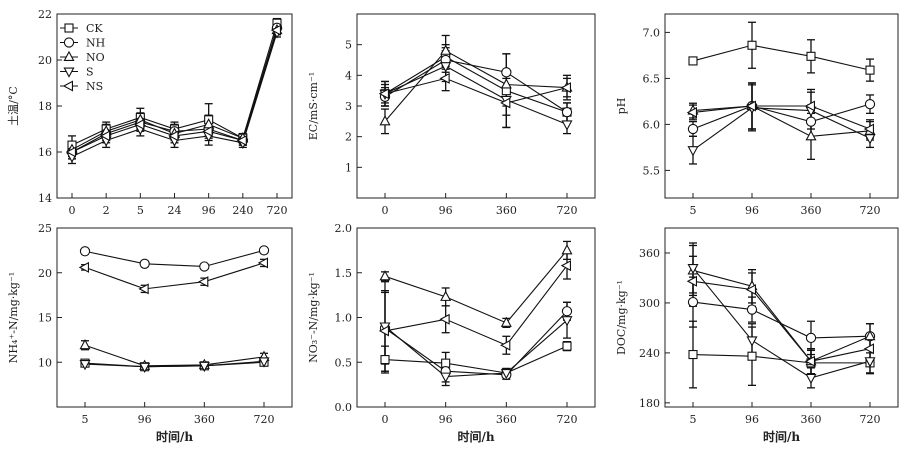  Describe the element at coordinates (90, 72) in the screenshot. I see `legend-label: S` at that location.